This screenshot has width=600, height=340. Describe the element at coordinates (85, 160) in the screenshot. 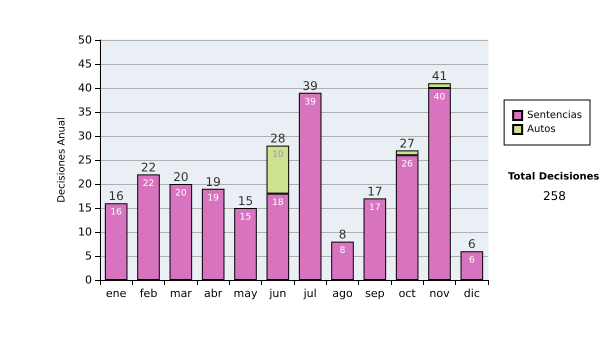

I see `y-tick-label: 25` at that location.